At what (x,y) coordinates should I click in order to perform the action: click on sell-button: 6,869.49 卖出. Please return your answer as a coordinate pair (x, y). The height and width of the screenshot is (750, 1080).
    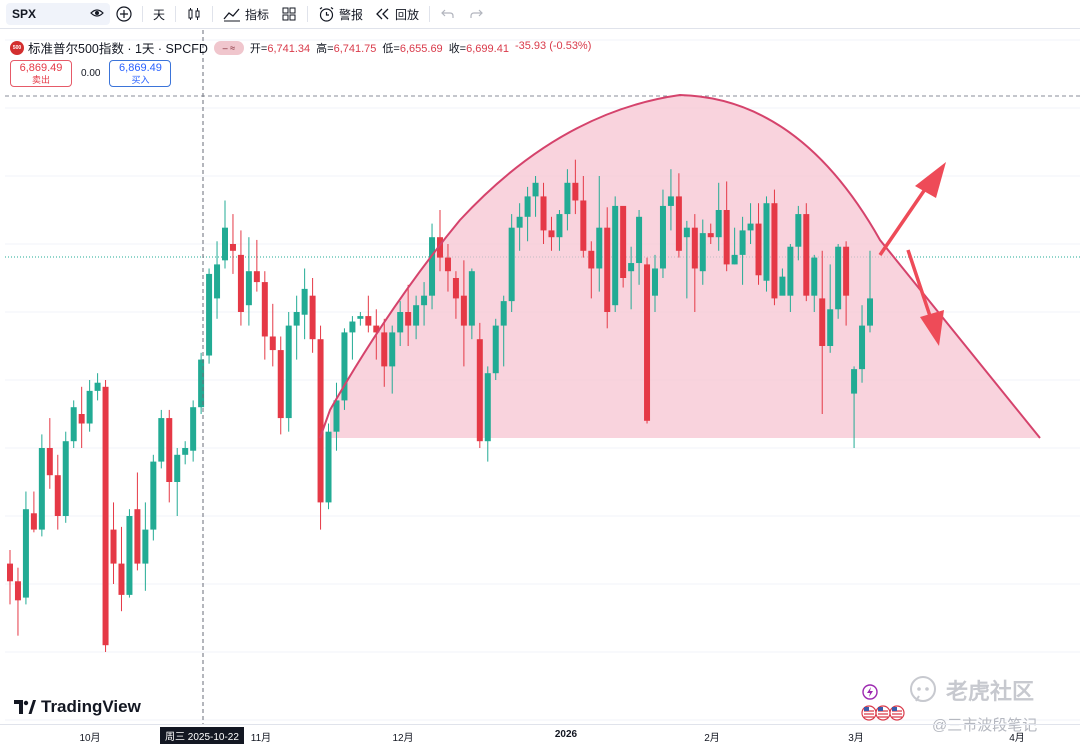
    Looking at the image, I should click on (41, 73).